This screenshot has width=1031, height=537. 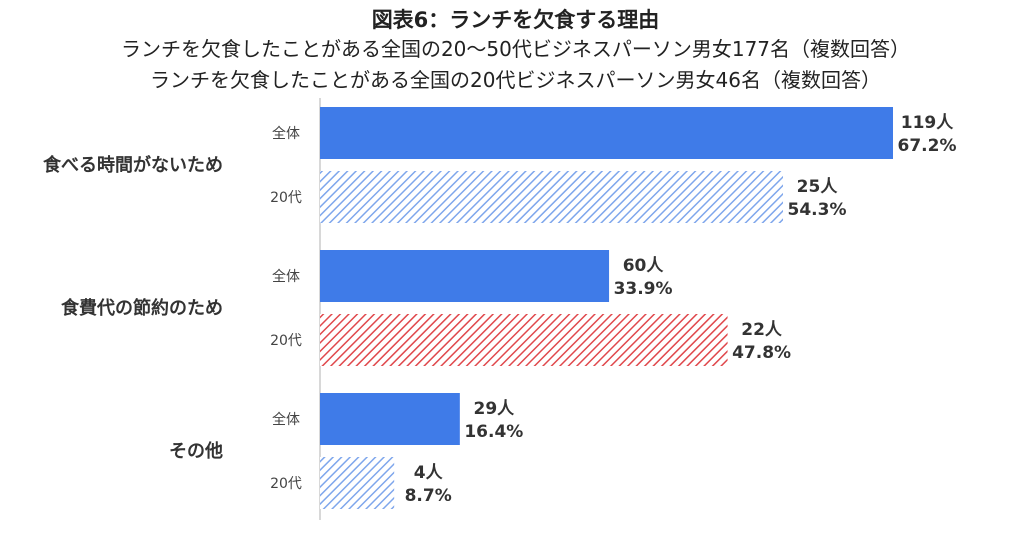 I want to click on percent-label: 47.8%, so click(x=761, y=353).